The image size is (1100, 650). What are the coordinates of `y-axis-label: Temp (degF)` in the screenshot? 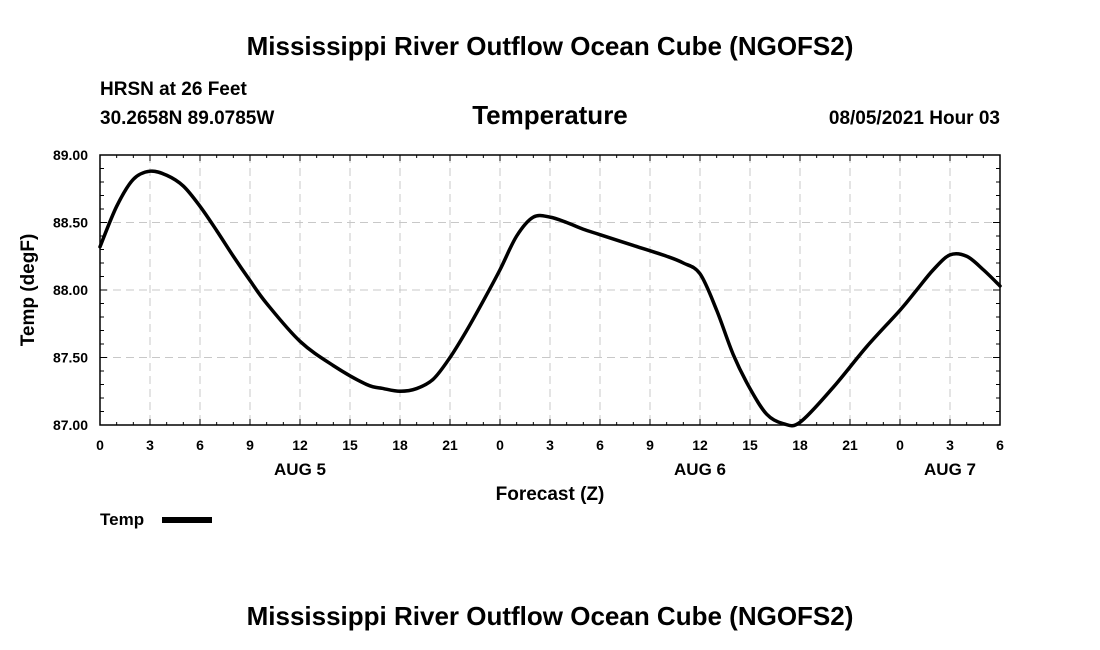 It's located at (28, 290).